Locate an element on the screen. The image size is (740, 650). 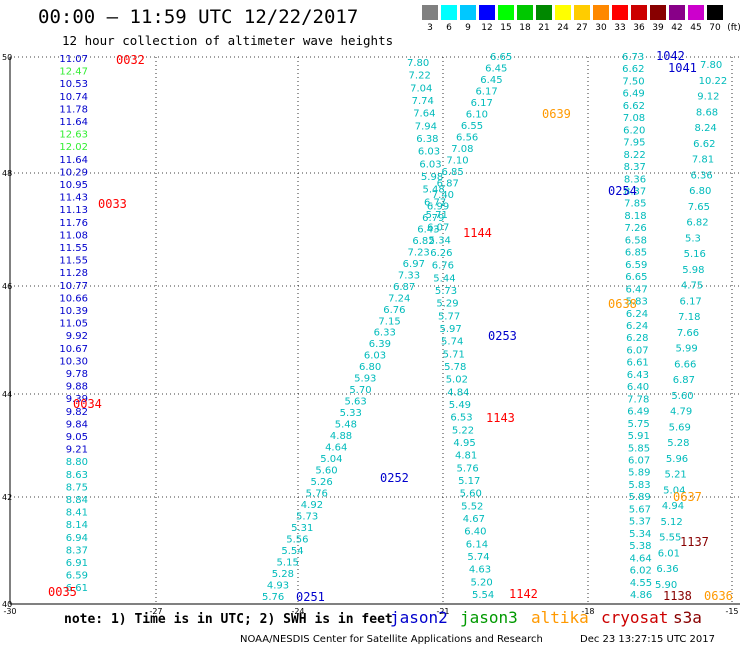
swh-value: 5.29 is located at coordinates (447, 304).